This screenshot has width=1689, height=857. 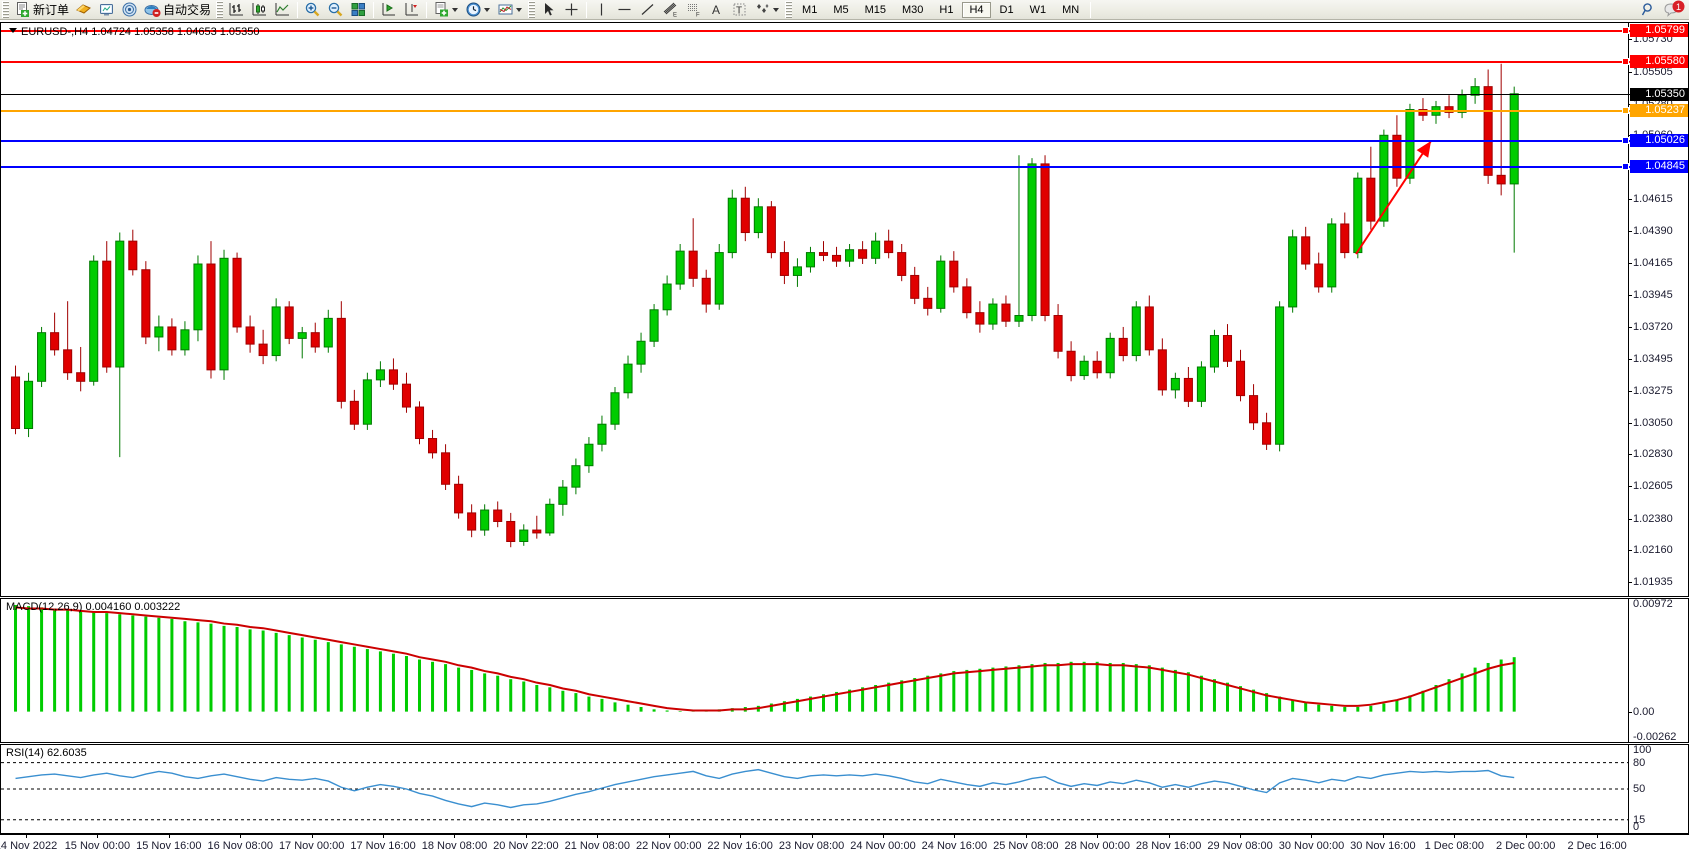 What do you see at coordinates (1038, 9) in the screenshot?
I see `timeframe-w1: W1` at bounding box center [1038, 9].